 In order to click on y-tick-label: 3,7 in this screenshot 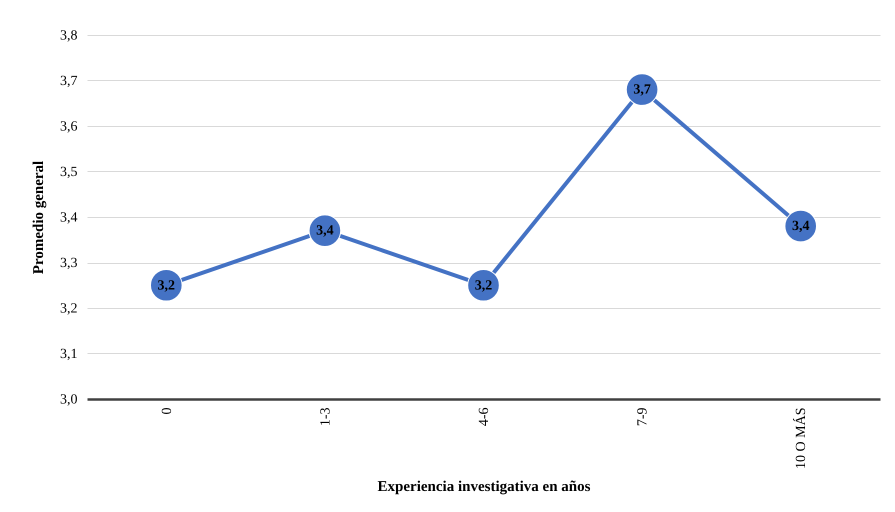, I will do `click(69, 81)`.